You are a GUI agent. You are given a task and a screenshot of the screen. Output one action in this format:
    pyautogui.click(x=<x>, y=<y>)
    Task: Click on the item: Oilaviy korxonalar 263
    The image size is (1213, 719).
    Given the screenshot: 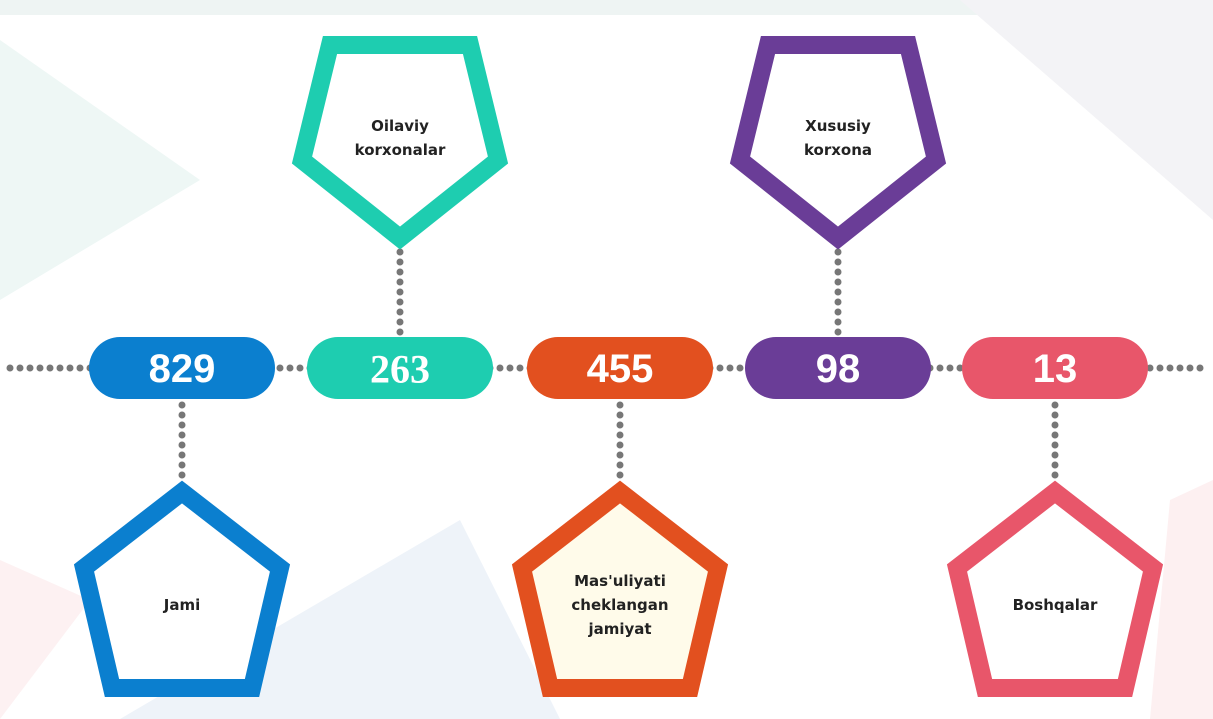 What is the action you would take?
    pyautogui.click(x=400, y=217)
    